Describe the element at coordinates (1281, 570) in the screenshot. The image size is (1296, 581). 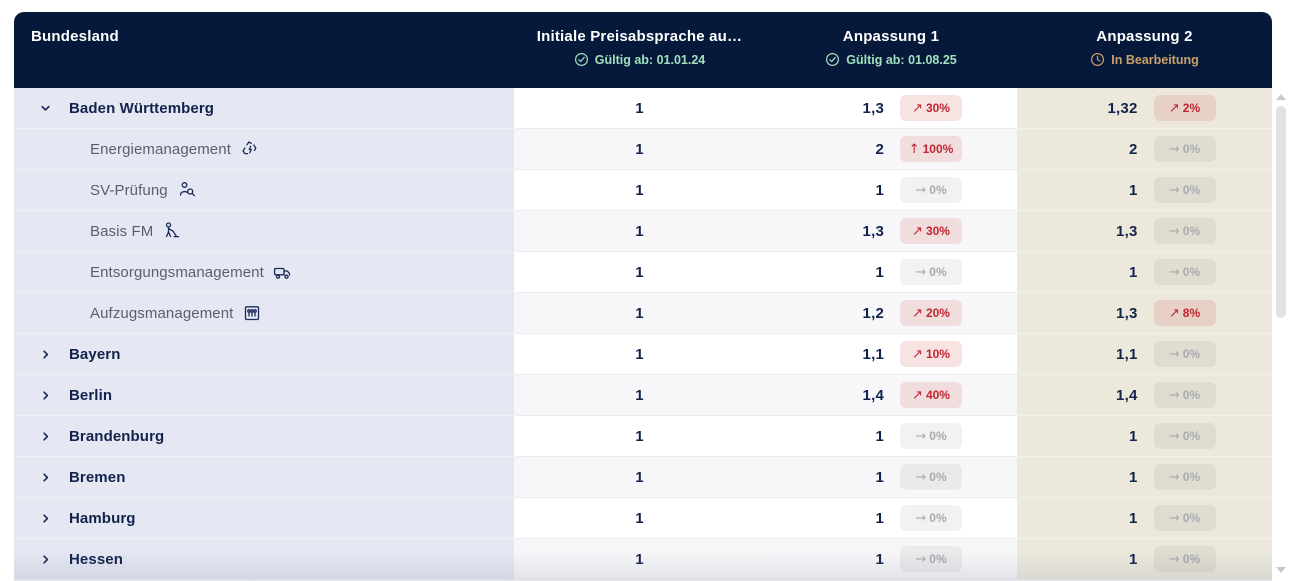
I see `scroll-down-icon` at that location.